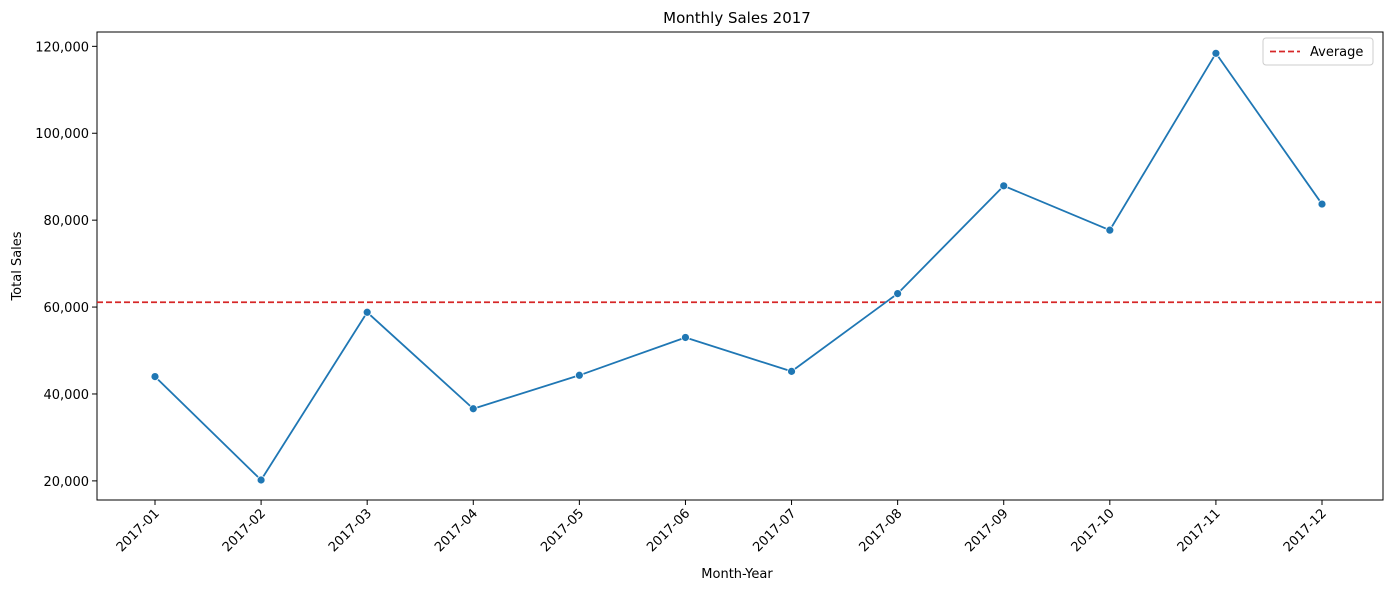  I want to click on x-axis-label: Month-Year, so click(737, 574).